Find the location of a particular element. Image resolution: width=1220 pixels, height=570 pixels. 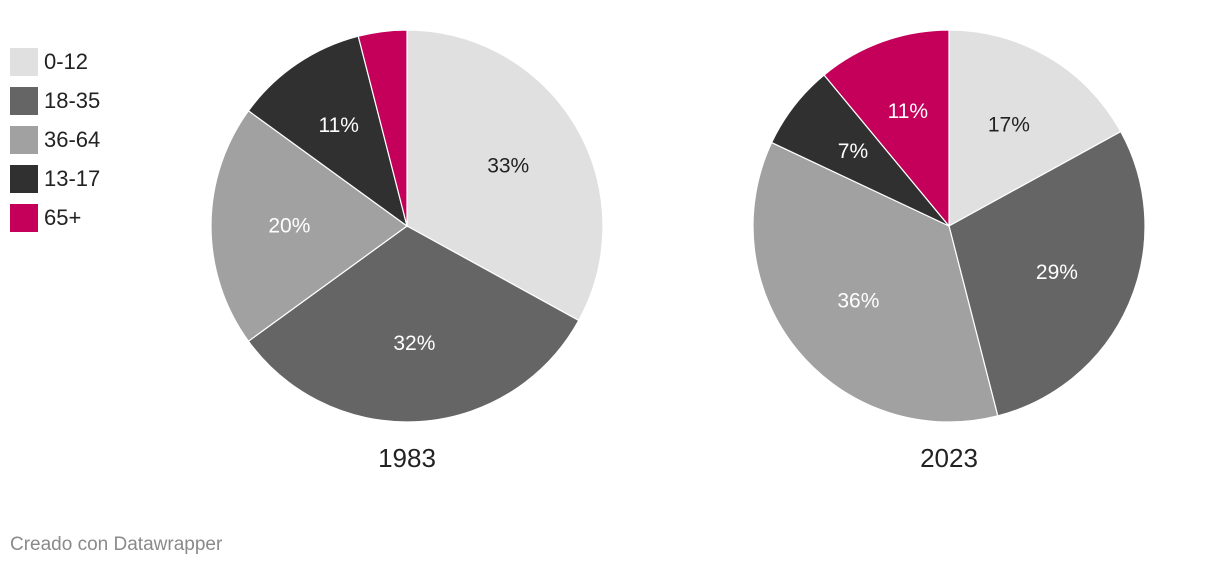

legend-label: 36-64 is located at coordinates (72, 139).